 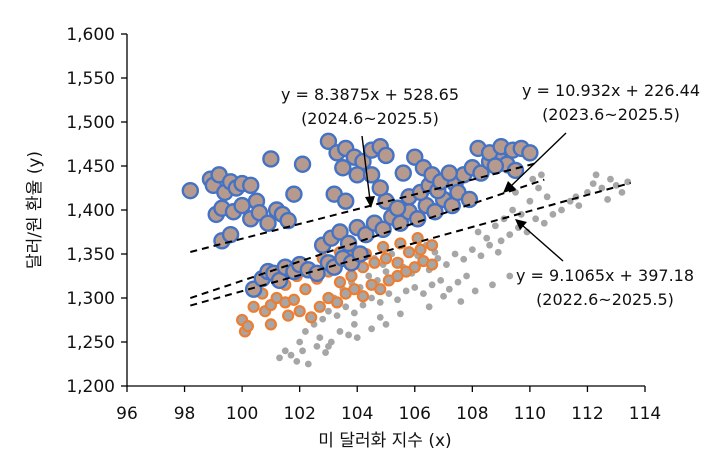 What do you see at coordinates (415, 414) in the screenshot?
I see `x-tick-label: 106` at bounding box center [415, 414].